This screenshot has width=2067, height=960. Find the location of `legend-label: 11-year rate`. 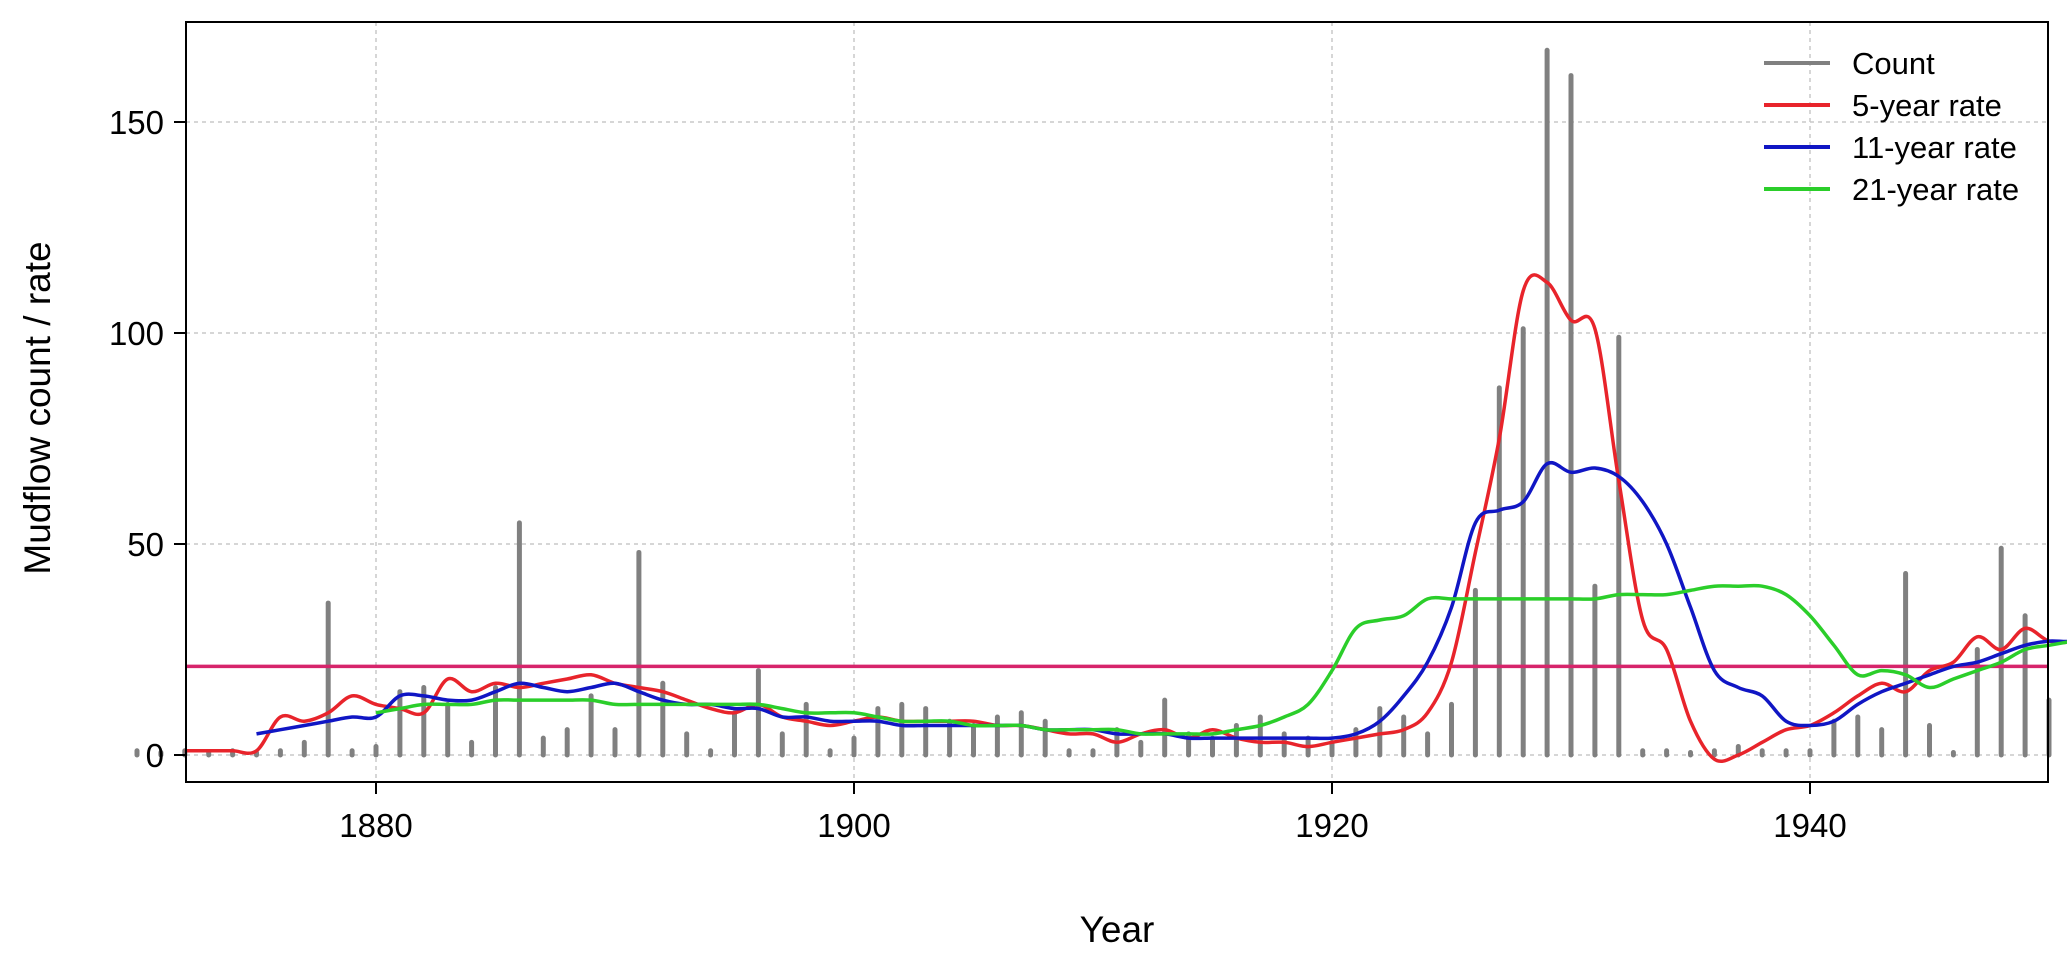

legend-label: 11-year rate is located at coordinates (1934, 147).